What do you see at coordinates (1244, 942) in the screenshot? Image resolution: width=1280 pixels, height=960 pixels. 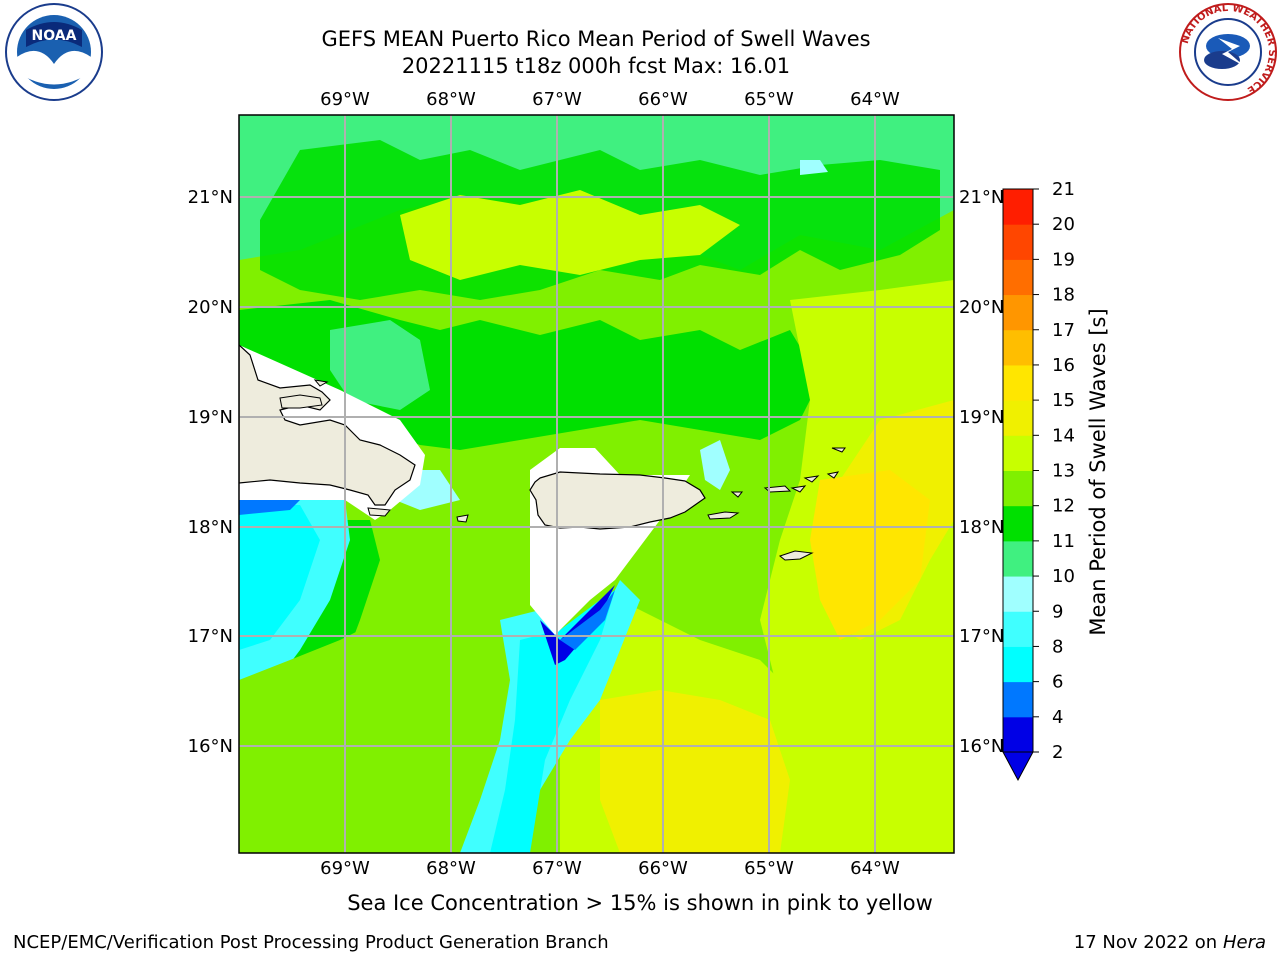 I see `host-name: Hera` at bounding box center [1244, 942].